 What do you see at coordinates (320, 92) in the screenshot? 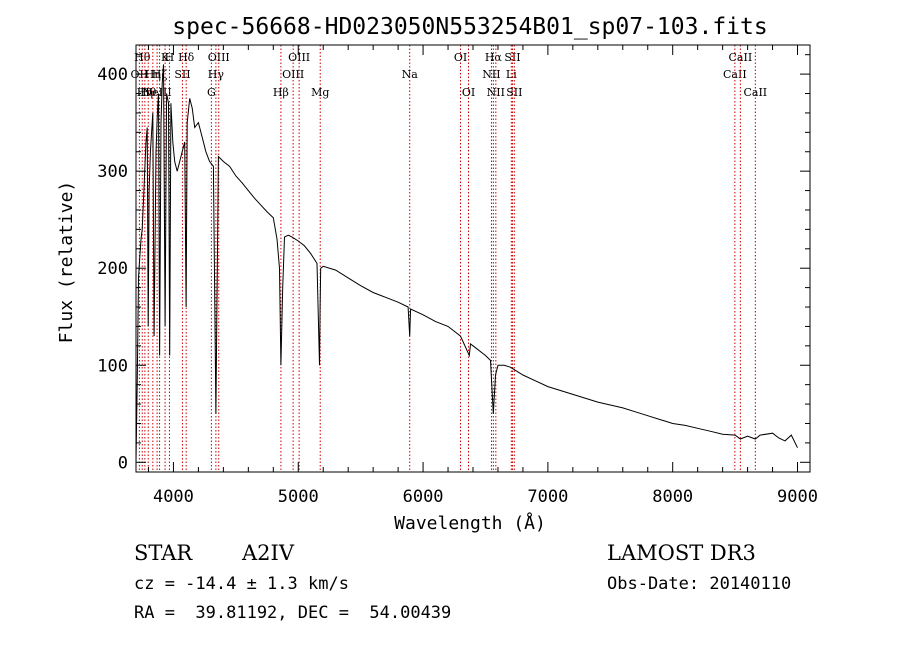
I see `line-marker-label: Mg` at bounding box center [320, 92].